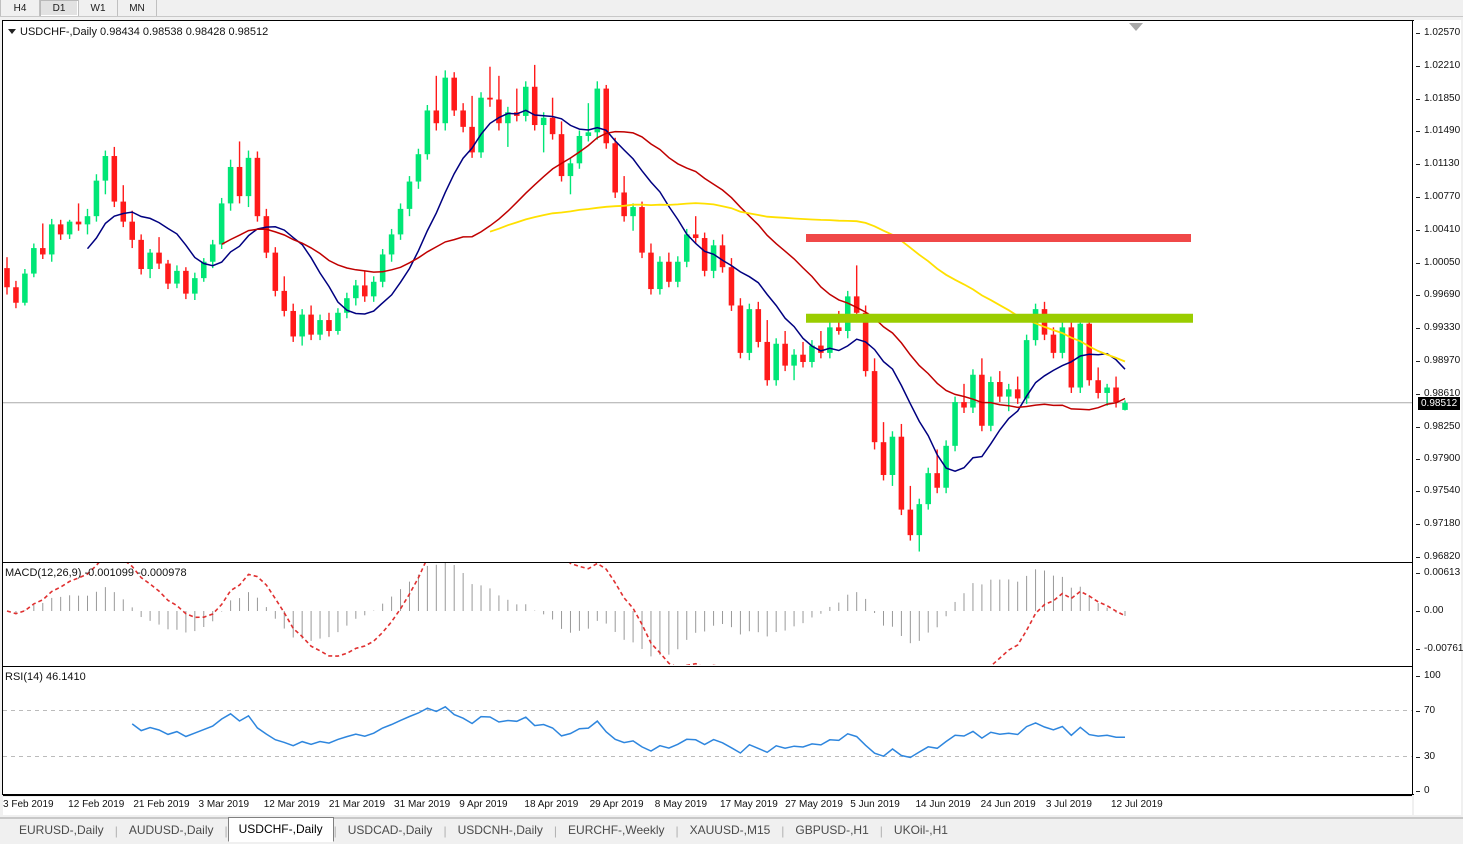 This screenshot has width=1463, height=844. What do you see at coordinates (748, 804) in the screenshot?
I see `date-axis-label: 17 May 2019` at bounding box center [748, 804].